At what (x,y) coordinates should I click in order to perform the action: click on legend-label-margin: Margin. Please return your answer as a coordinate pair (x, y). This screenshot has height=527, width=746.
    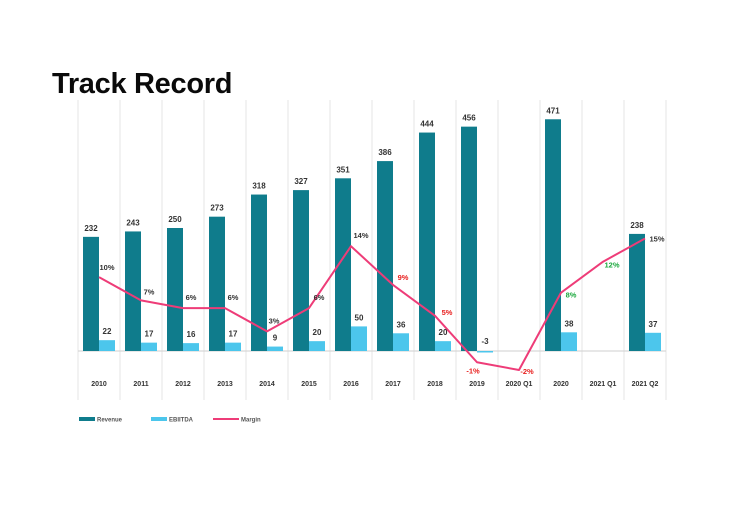
    Looking at the image, I should click on (251, 421).